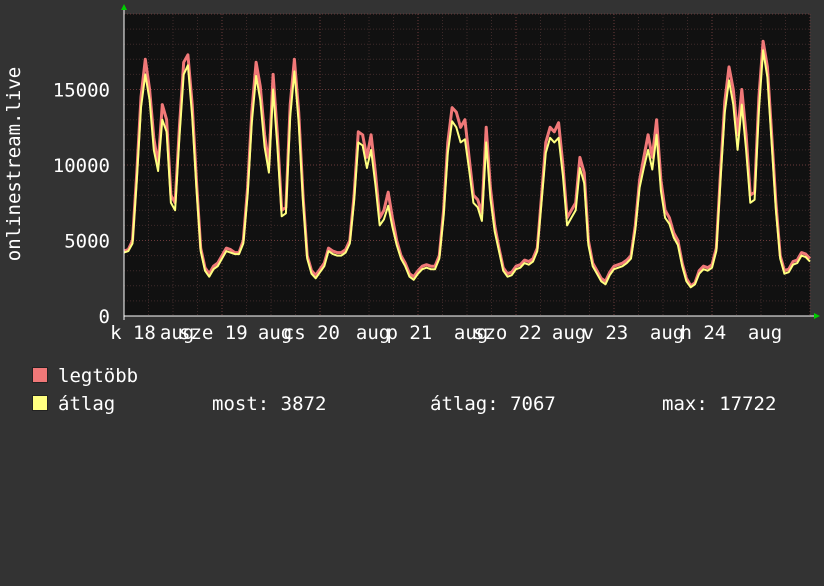 This screenshot has height=586, width=824. I want to click on y-axis-arrow, so click(124, 7).